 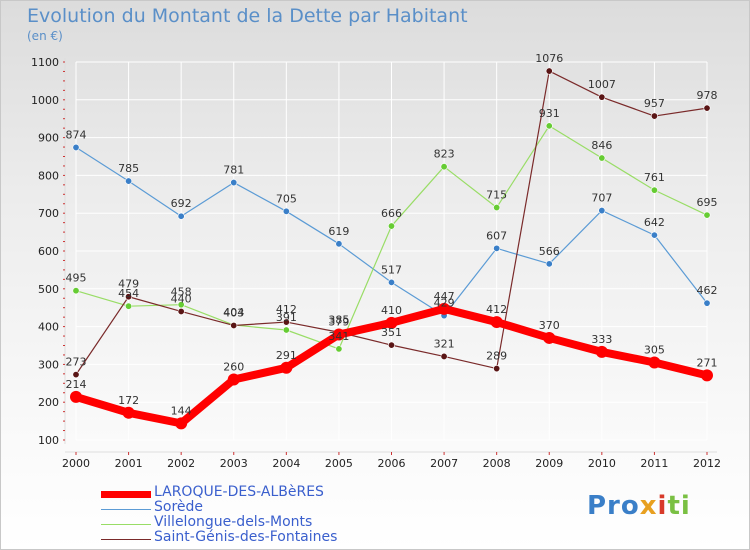 What do you see at coordinates (602, 84) in the screenshot?
I see `data-label: 1007` at bounding box center [602, 84].